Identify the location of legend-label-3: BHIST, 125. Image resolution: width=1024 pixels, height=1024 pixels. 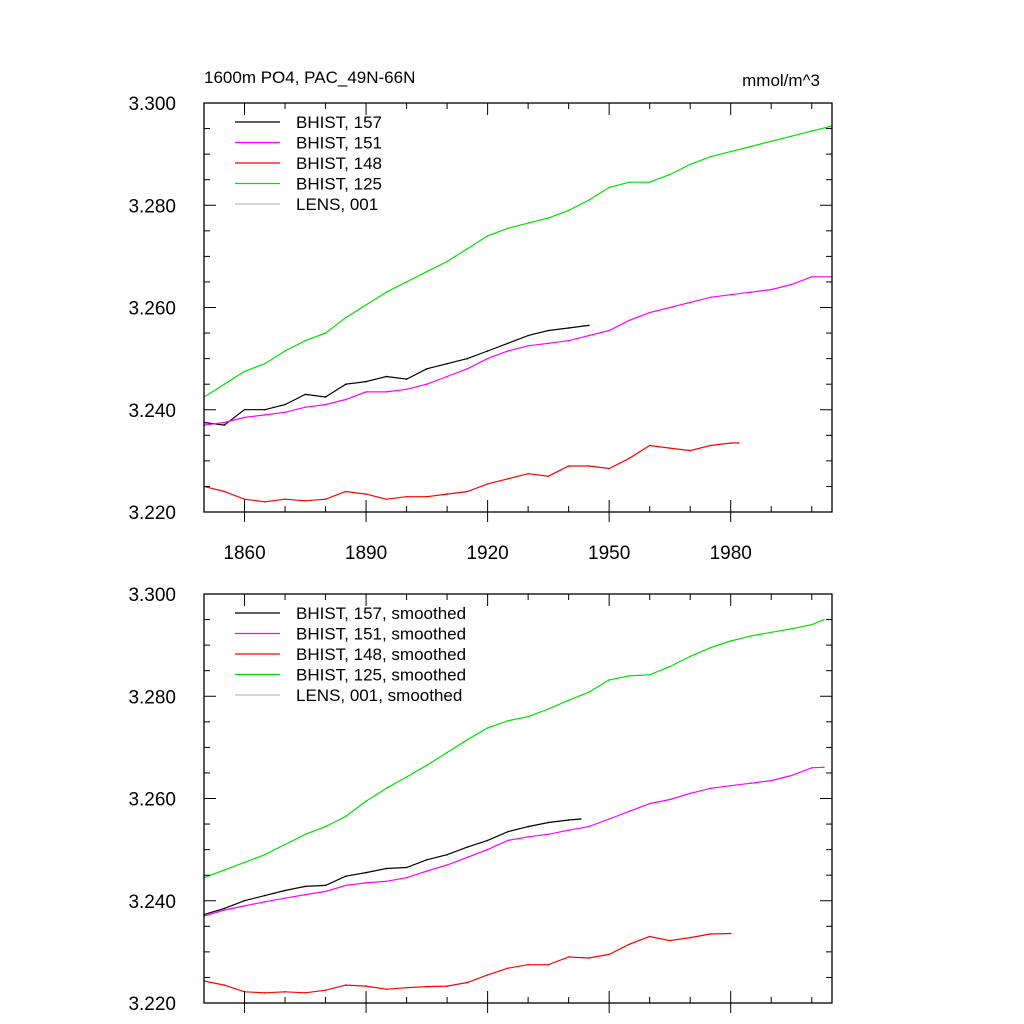
(339, 184).